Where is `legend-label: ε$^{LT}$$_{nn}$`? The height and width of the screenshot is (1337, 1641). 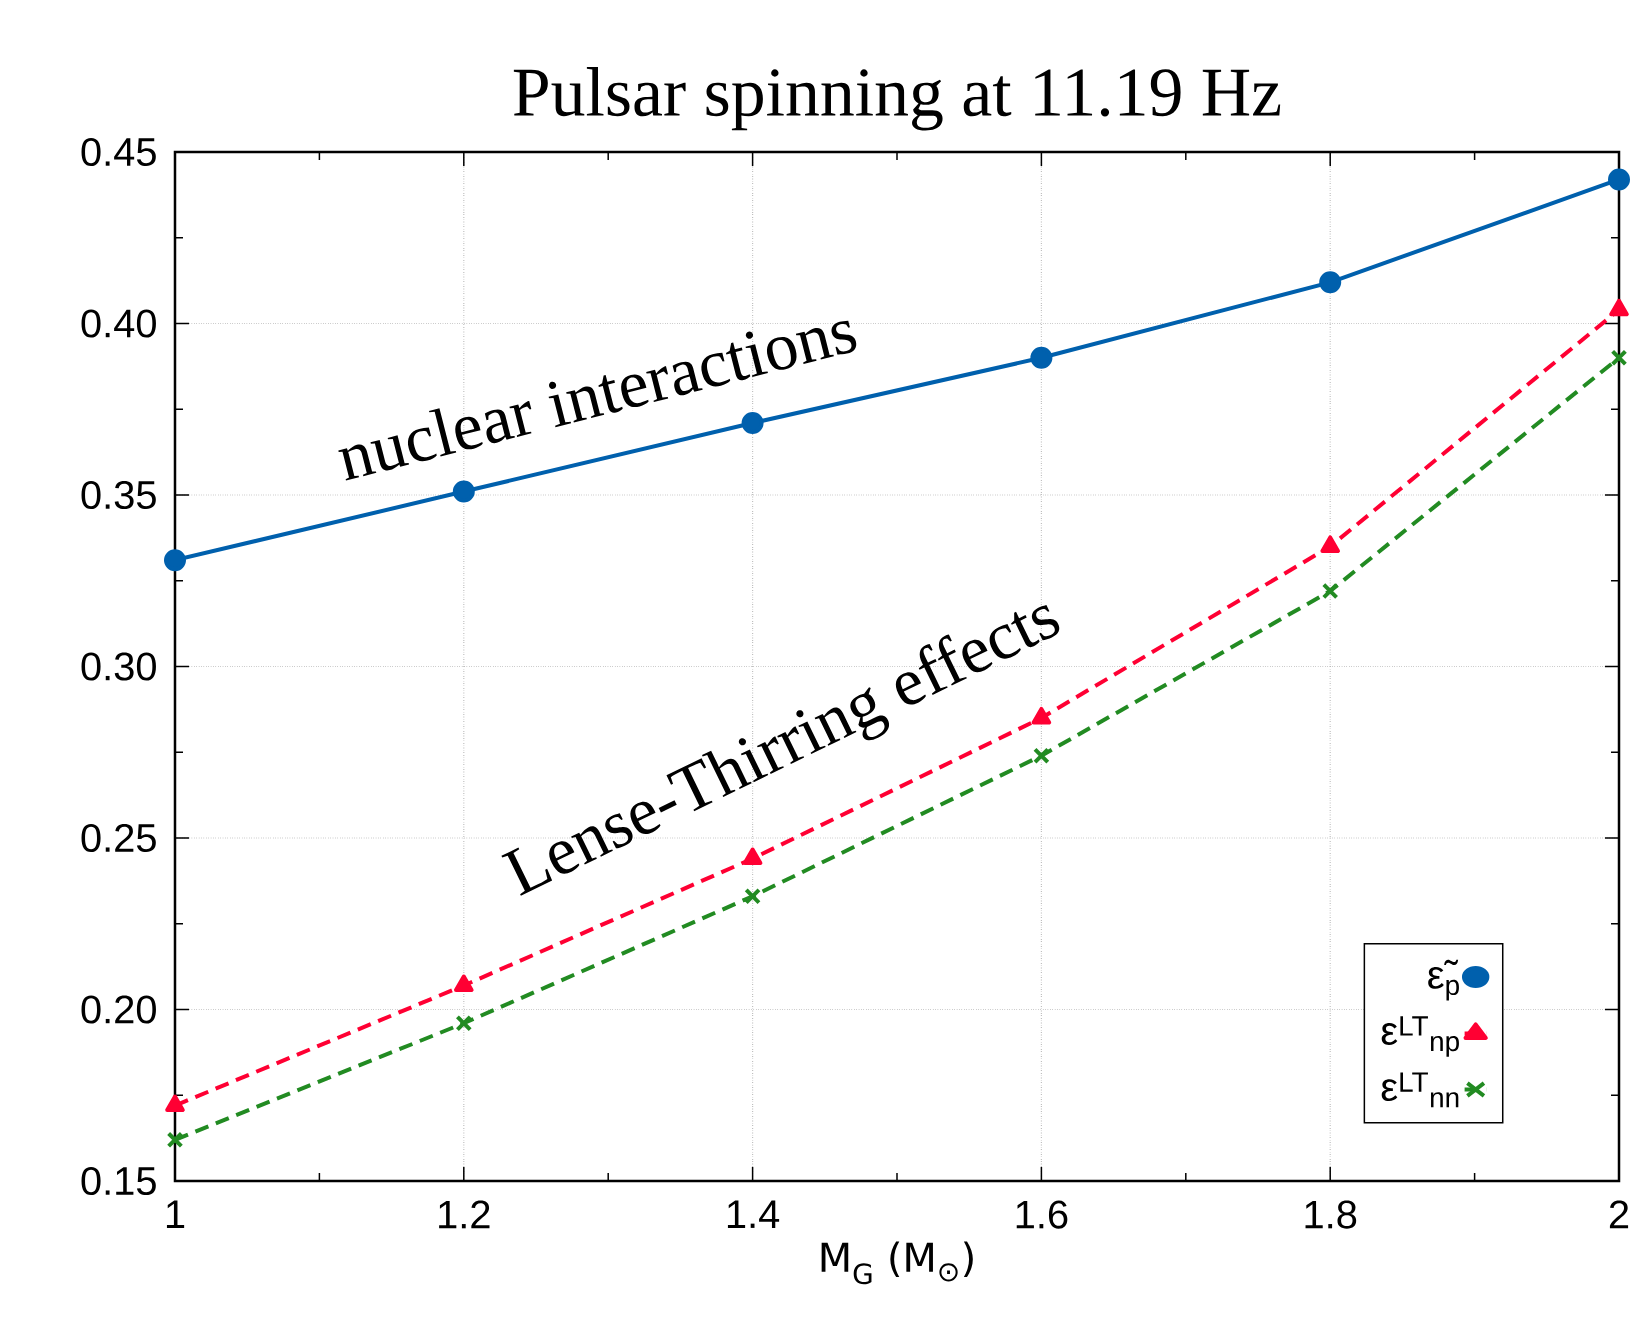
legend-label: ε$^{LT}$$_{nn}$ is located at coordinates (1420, 1090).